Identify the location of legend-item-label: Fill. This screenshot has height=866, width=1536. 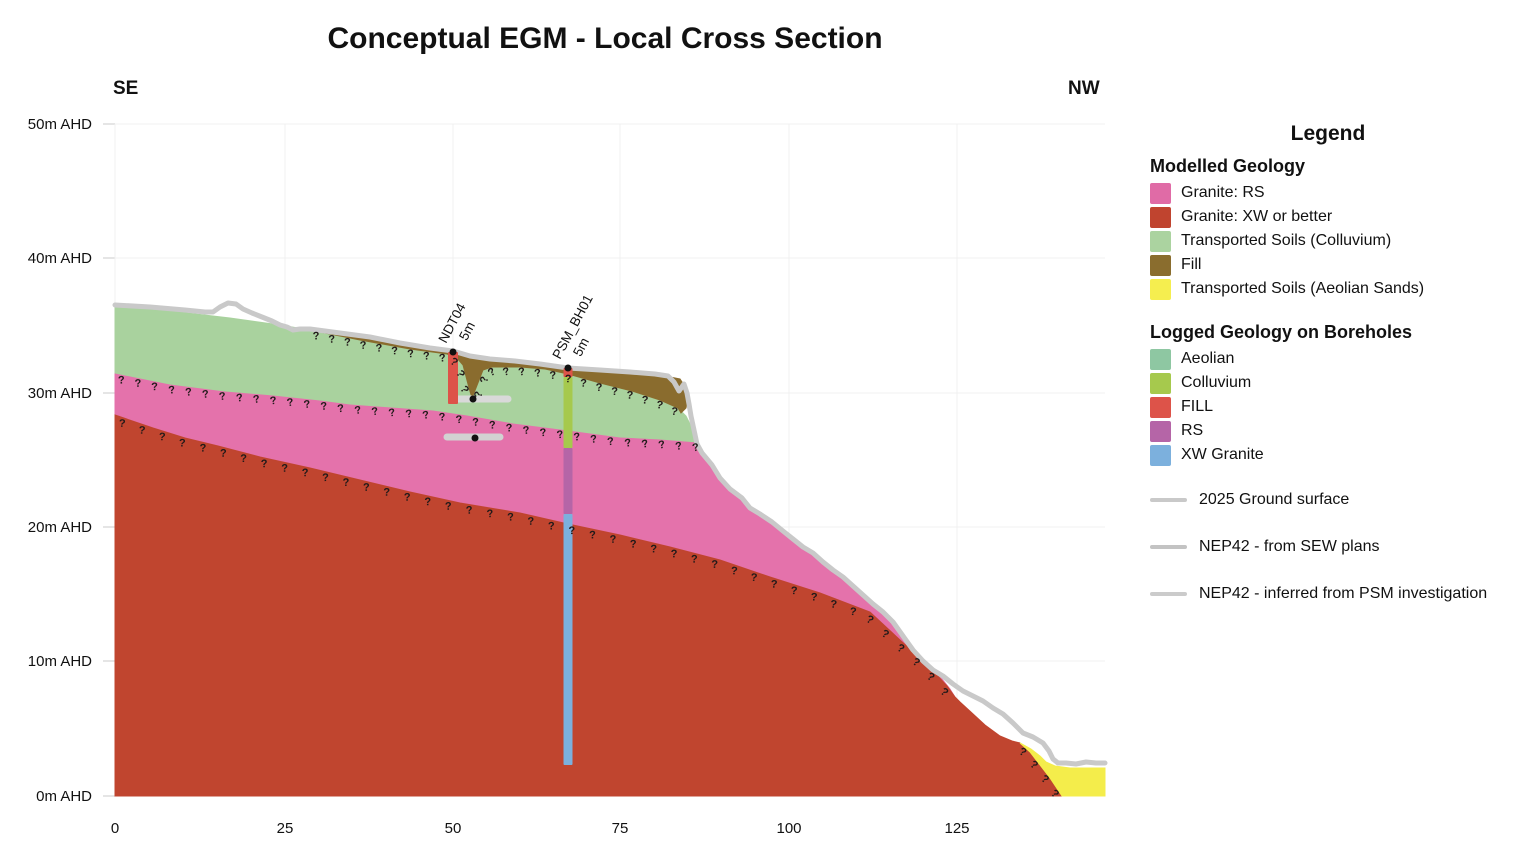
(1191, 264).